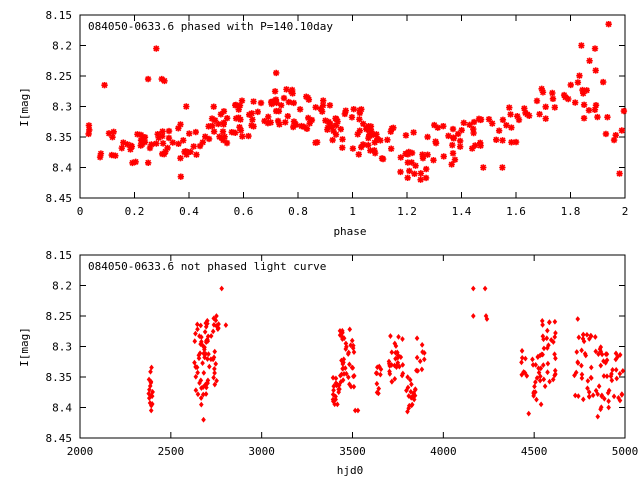 The image size is (640, 485). What do you see at coordinates (59, 438) in the screenshot?
I see `y-tick-label: 8.45` at bounding box center [59, 438].